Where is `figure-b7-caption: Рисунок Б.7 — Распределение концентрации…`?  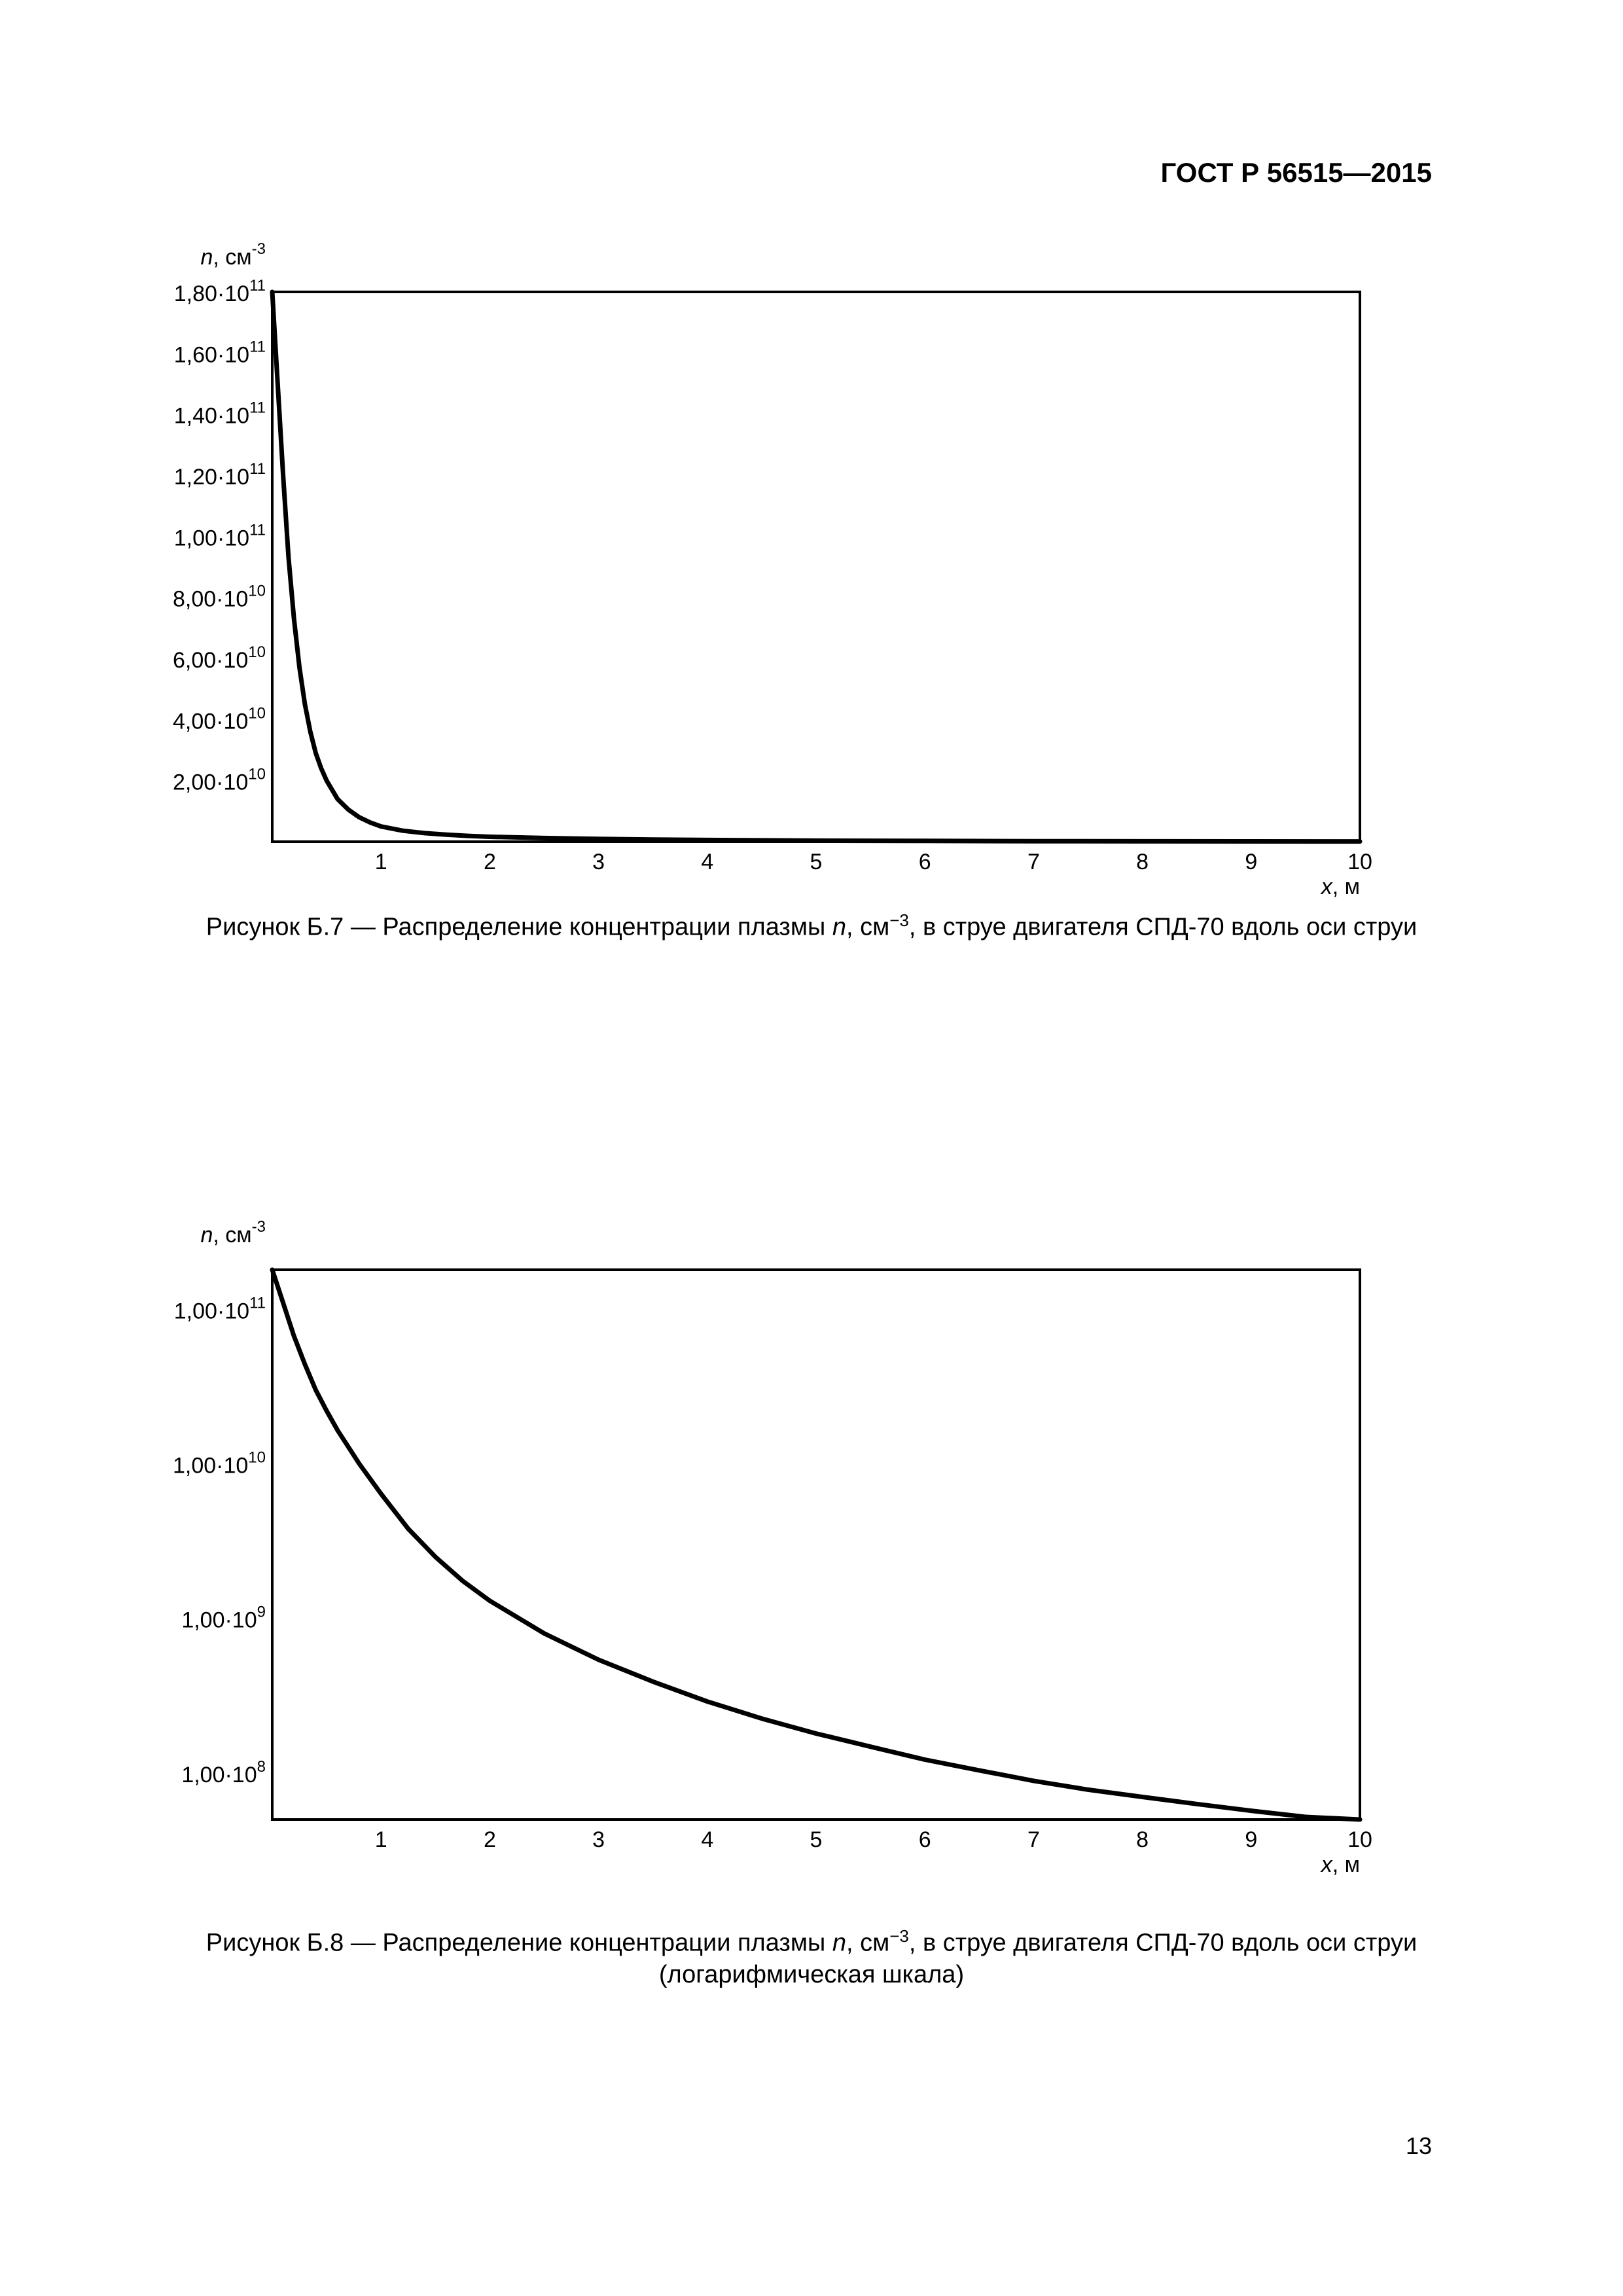
figure-b7-caption: Рисунок Б.7 — Распределение концентрации… is located at coordinates (811, 924).